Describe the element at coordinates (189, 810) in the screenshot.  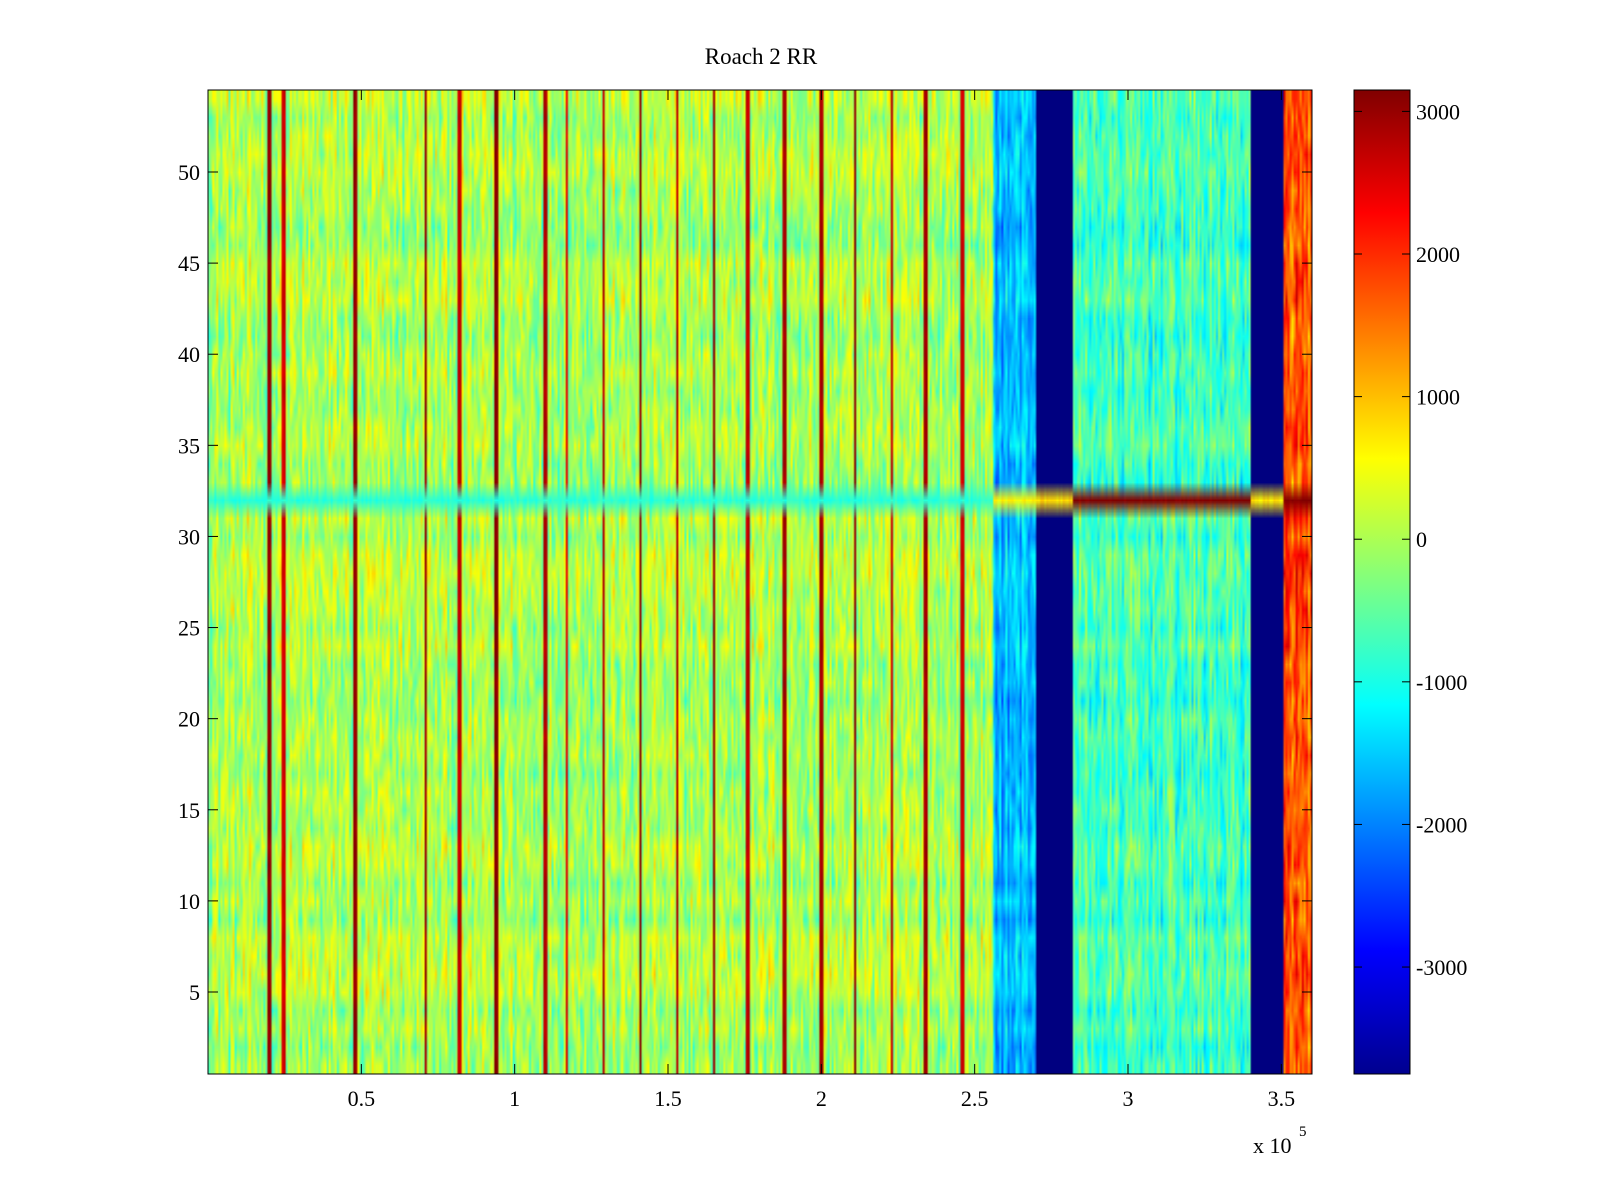
I see `y-tick-label: 15` at that location.